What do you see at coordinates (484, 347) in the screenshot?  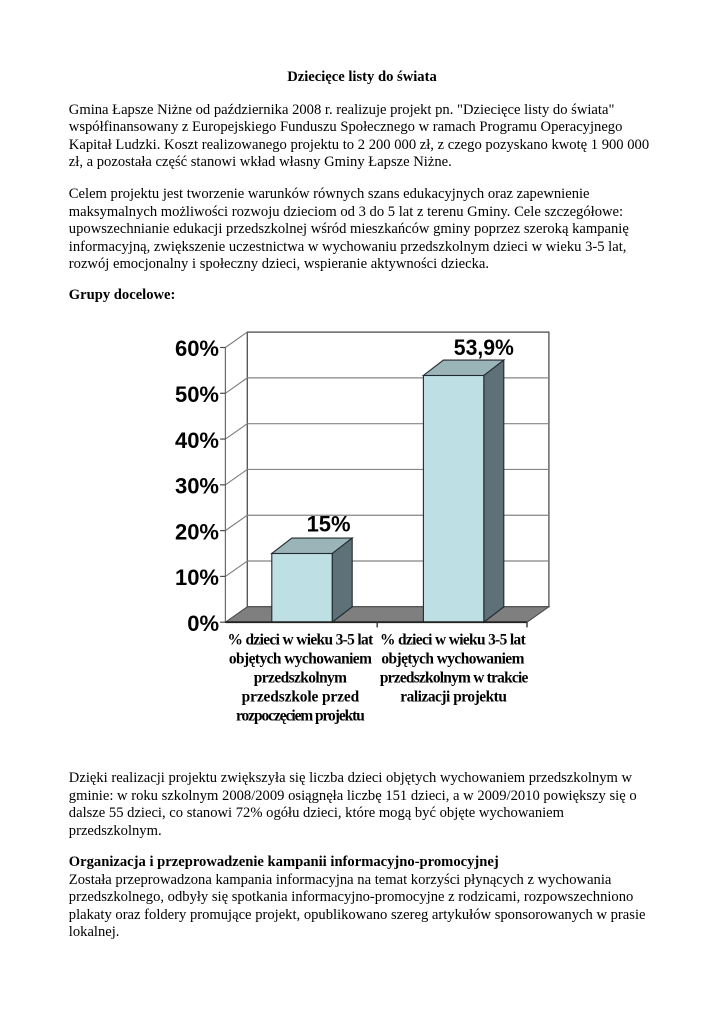 I see `svg-text: 53,9%` at bounding box center [484, 347].